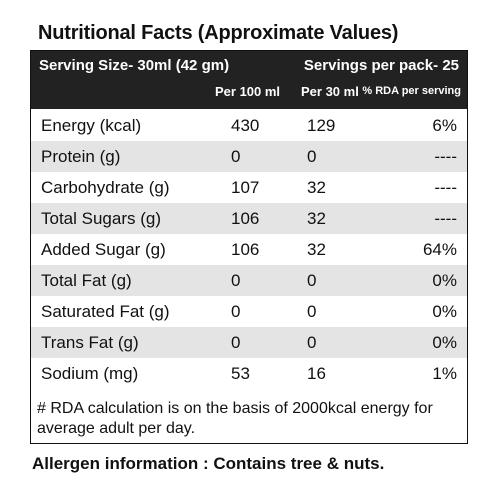 This screenshot has width=500, height=500. I want to click on nutrient-value: 129, so click(321, 125).